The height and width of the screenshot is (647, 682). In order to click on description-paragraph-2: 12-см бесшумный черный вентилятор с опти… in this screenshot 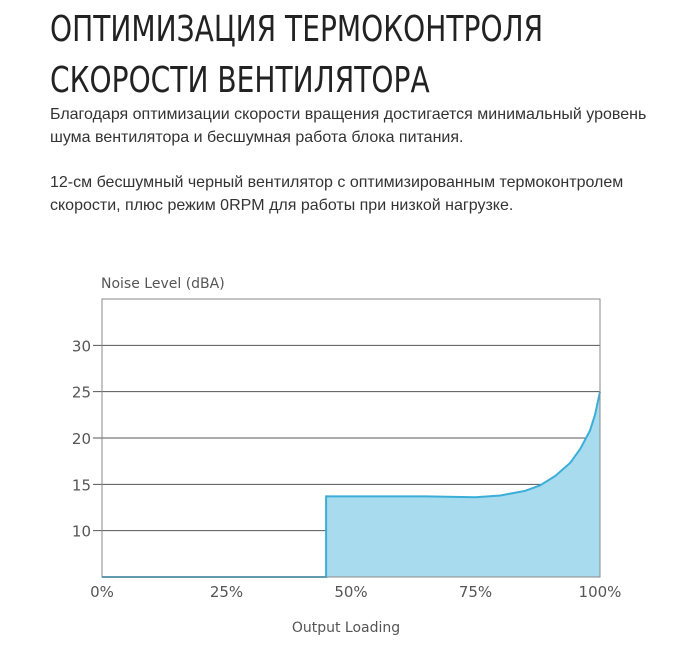, I will do `click(337, 194)`.